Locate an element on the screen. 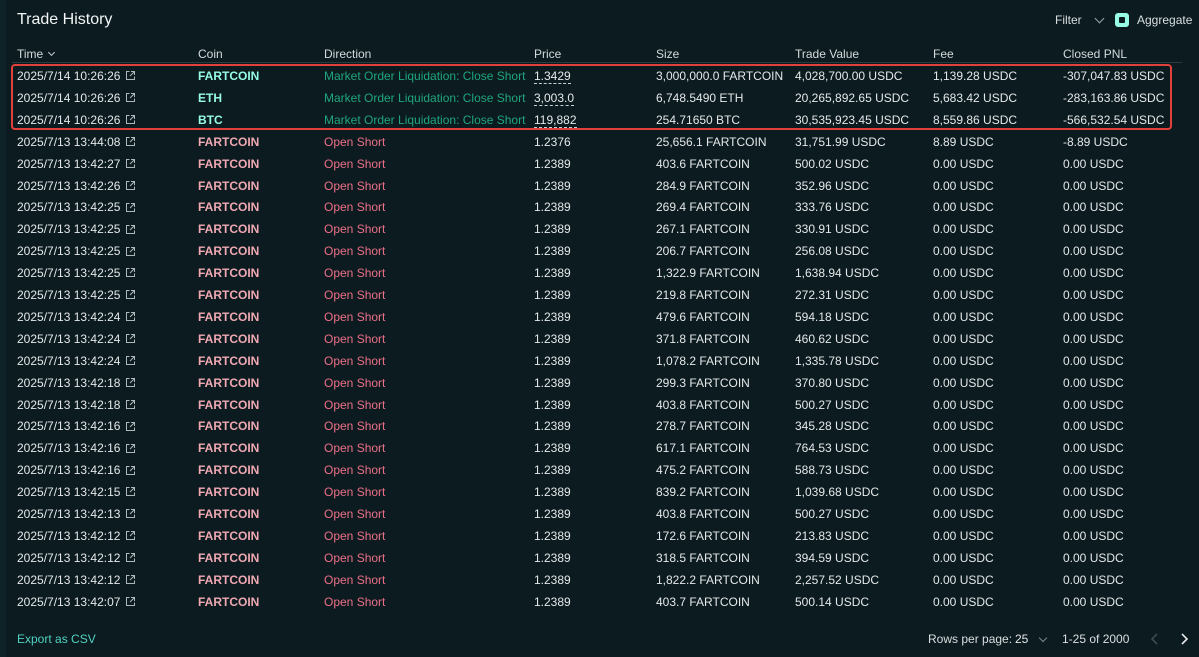 This screenshot has height=657, width=1199. trade-value-cell: 500.27 USDC is located at coordinates (832, 404).